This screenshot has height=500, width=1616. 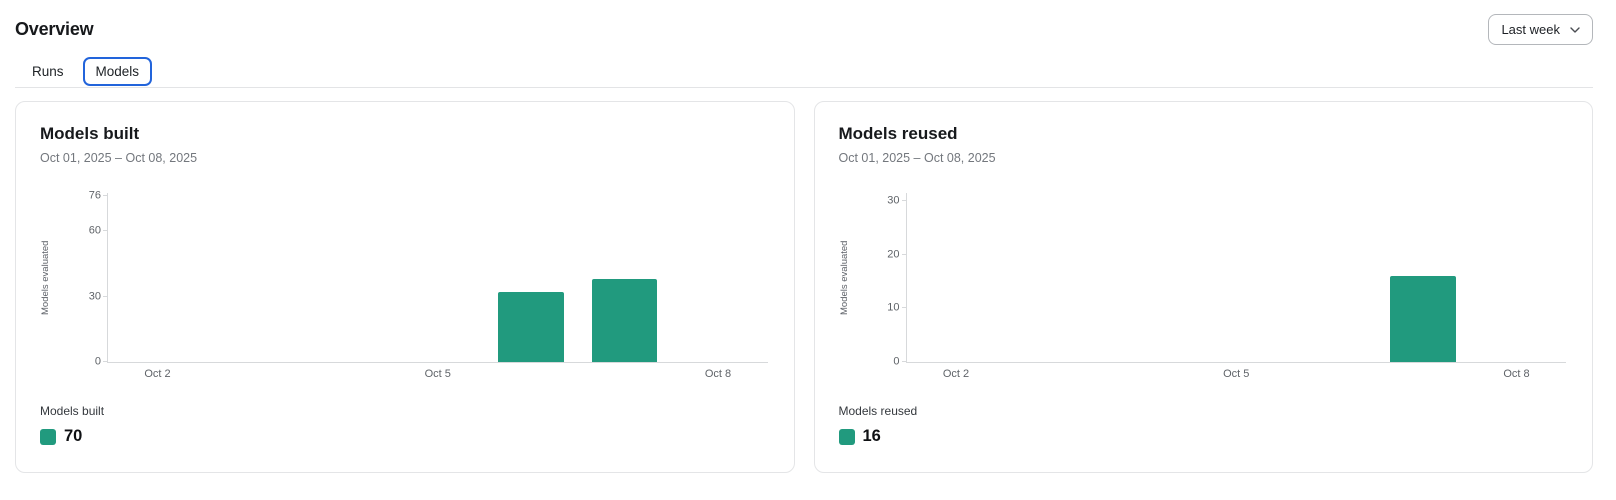 What do you see at coordinates (1575, 29) in the screenshot?
I see `chevron-down-icon` at bounding box center [1575, 29].